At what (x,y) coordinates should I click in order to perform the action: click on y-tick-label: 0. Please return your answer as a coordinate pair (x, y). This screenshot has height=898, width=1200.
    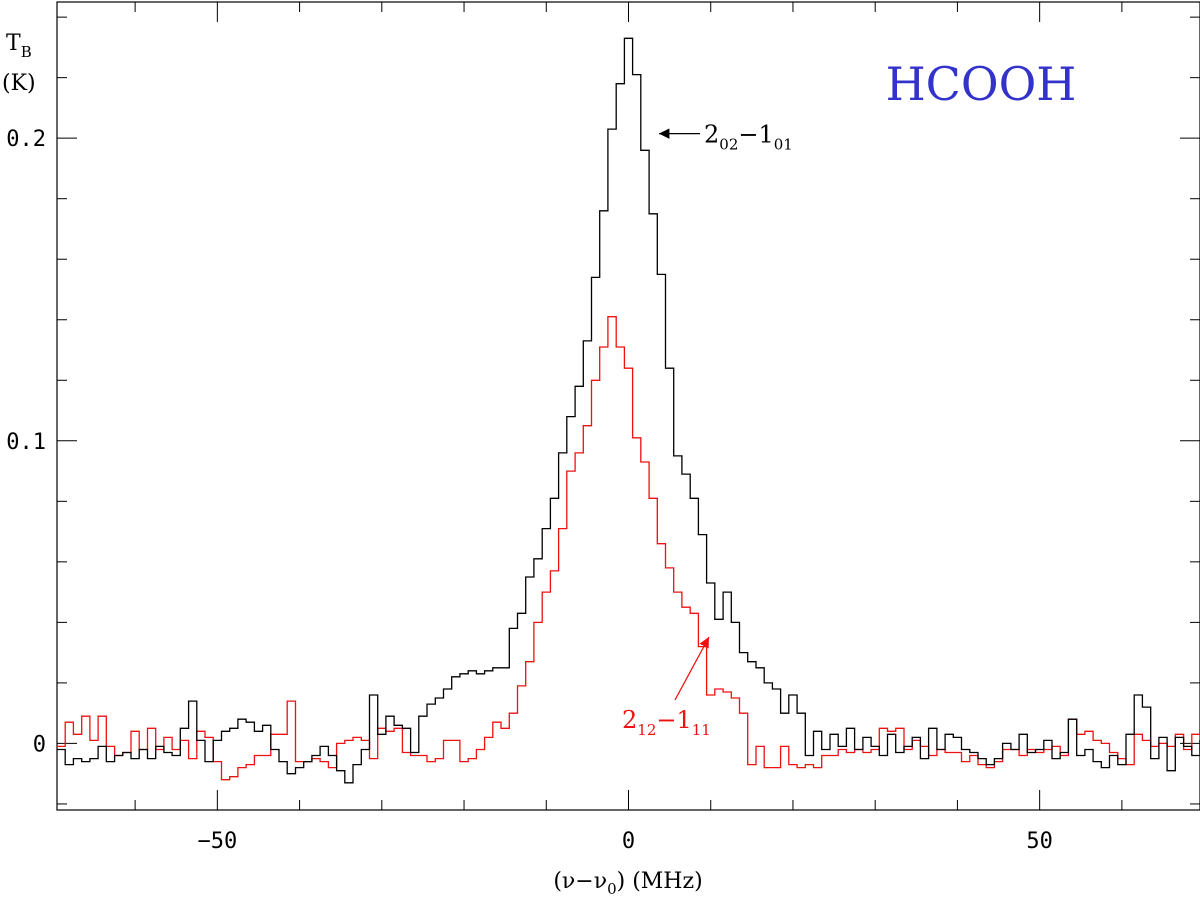
    Looking at the image, I should click on (39, 744).